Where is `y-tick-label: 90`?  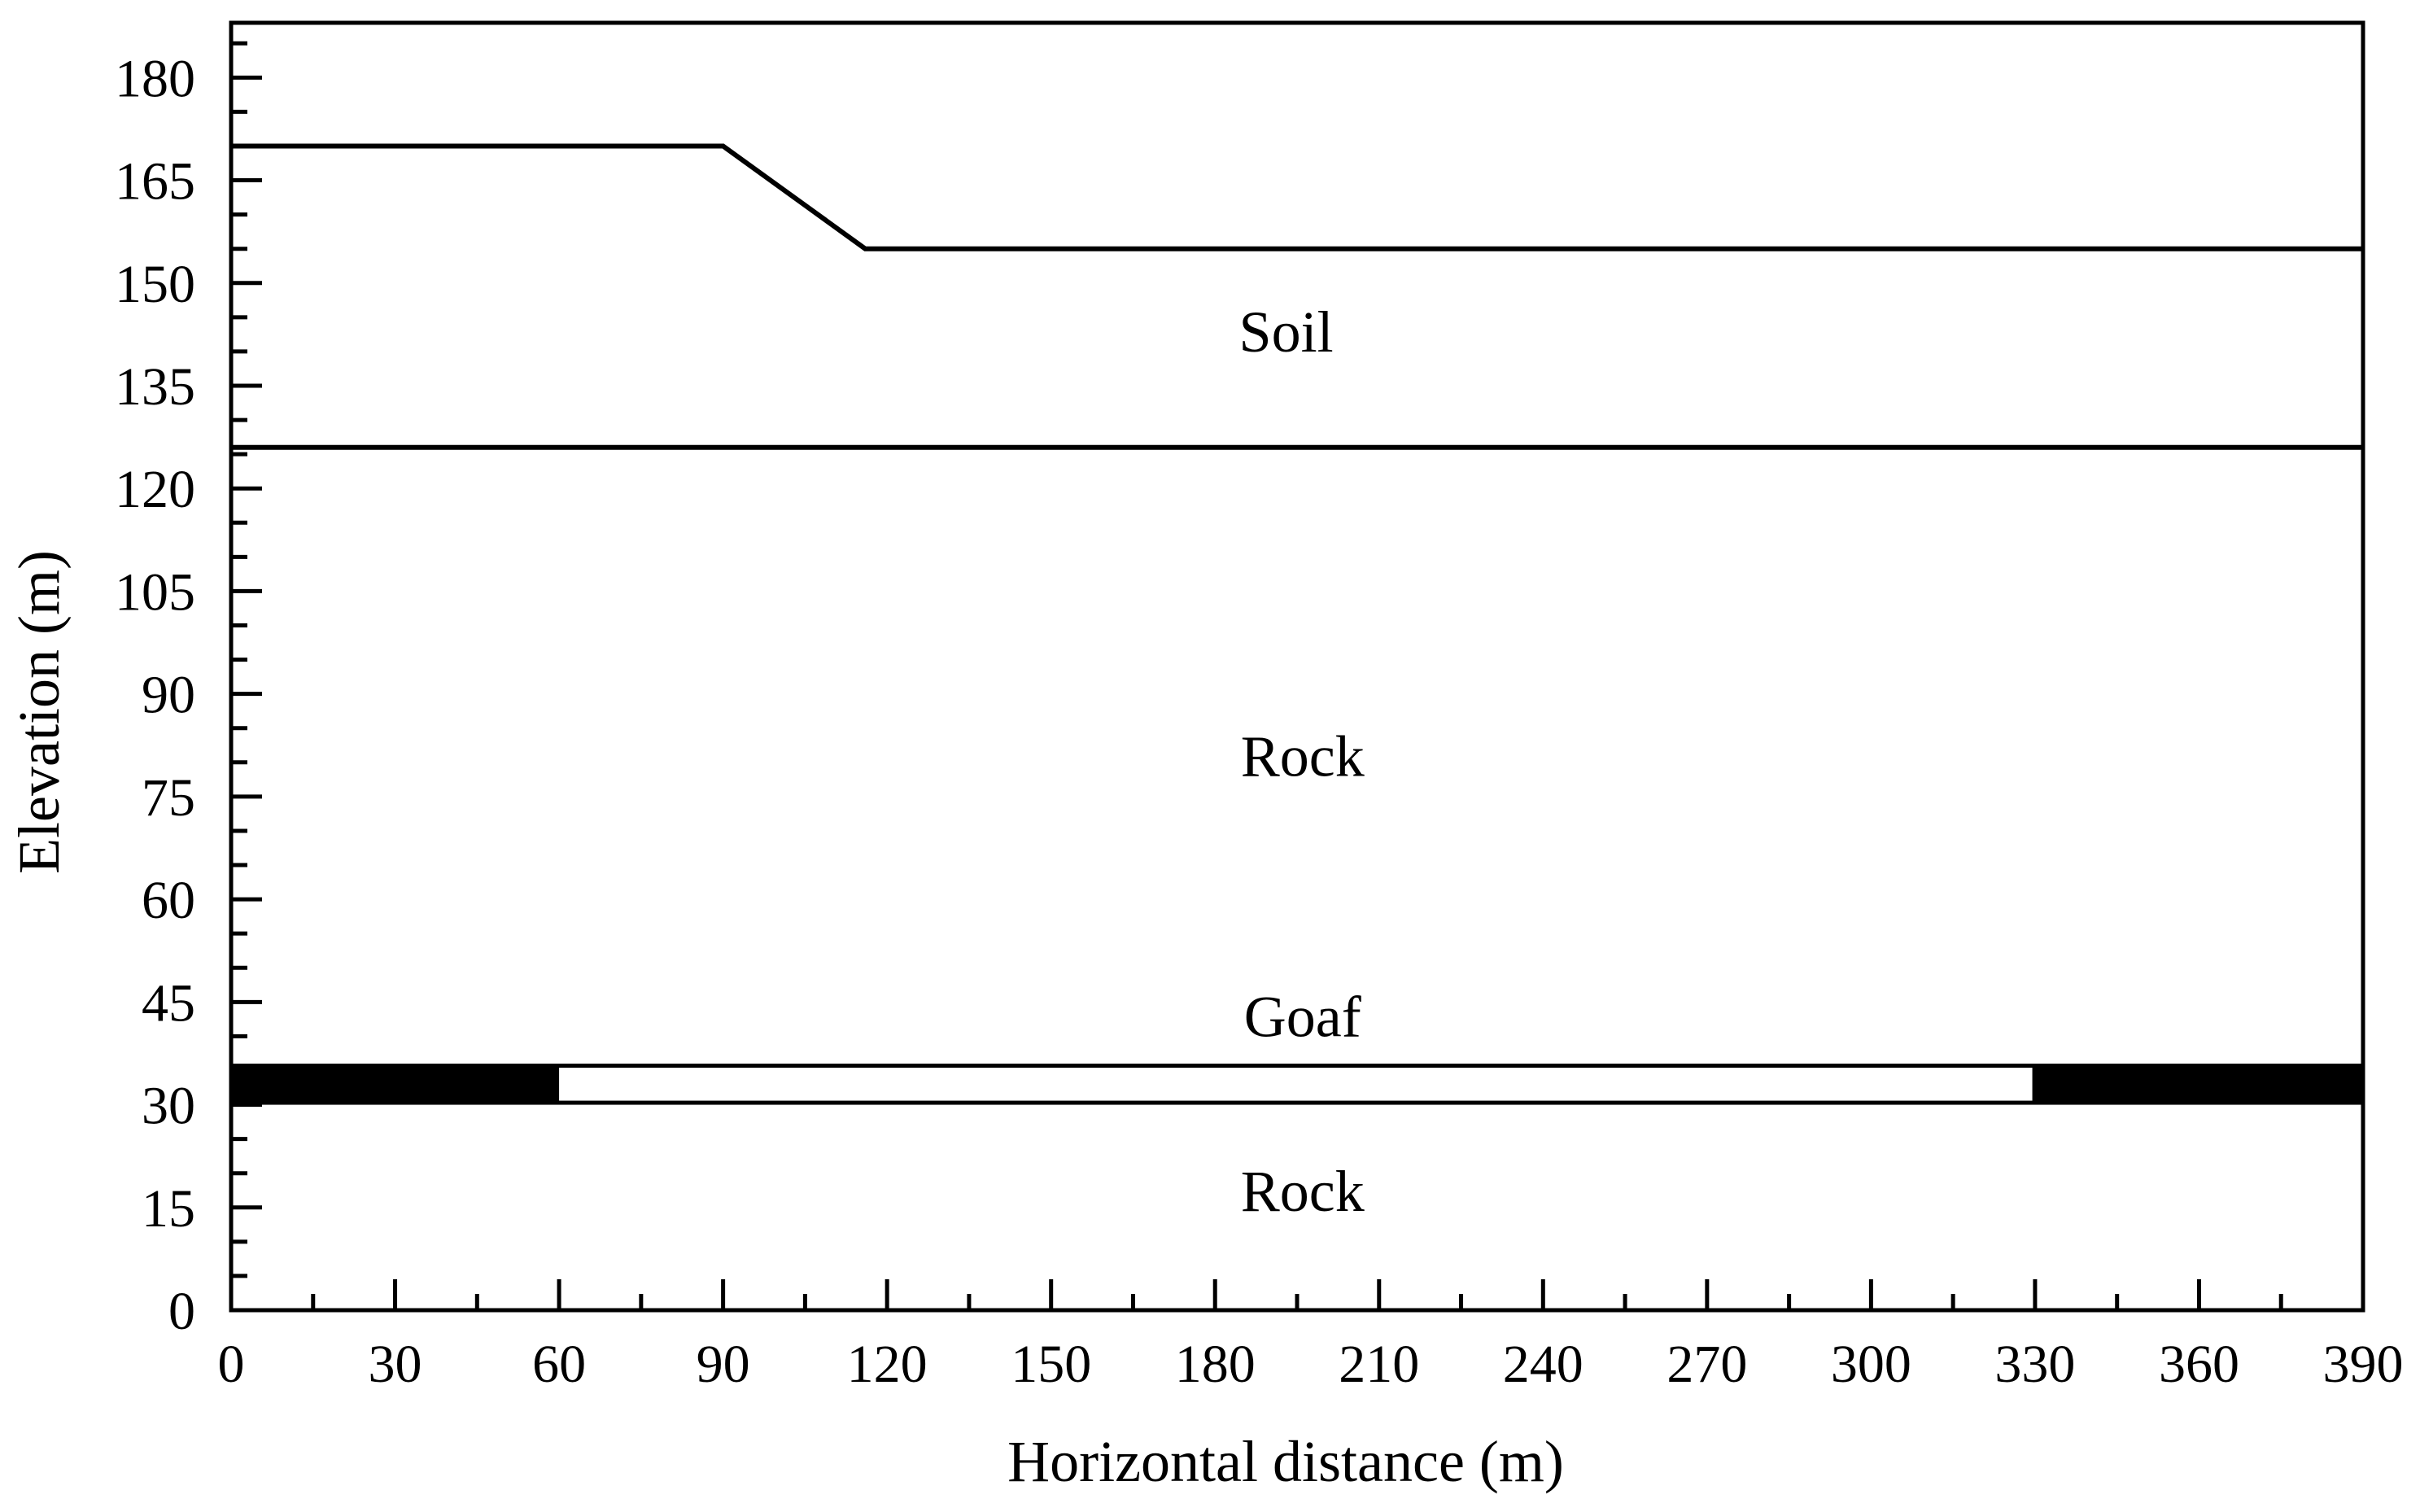 y-tick-label: 90 is located at coordinates (168, 695).